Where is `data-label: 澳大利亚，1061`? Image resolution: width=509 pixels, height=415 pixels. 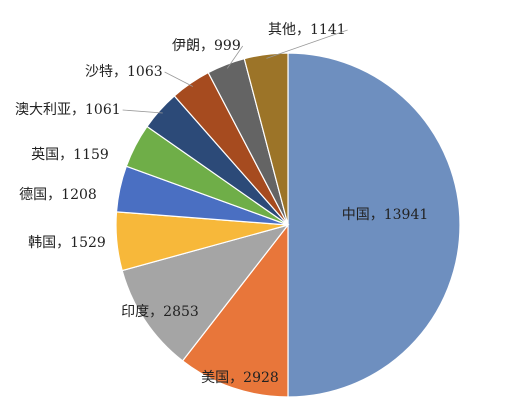
data-label: 澳大利亚，1061 is located at coordinates (68, 110).